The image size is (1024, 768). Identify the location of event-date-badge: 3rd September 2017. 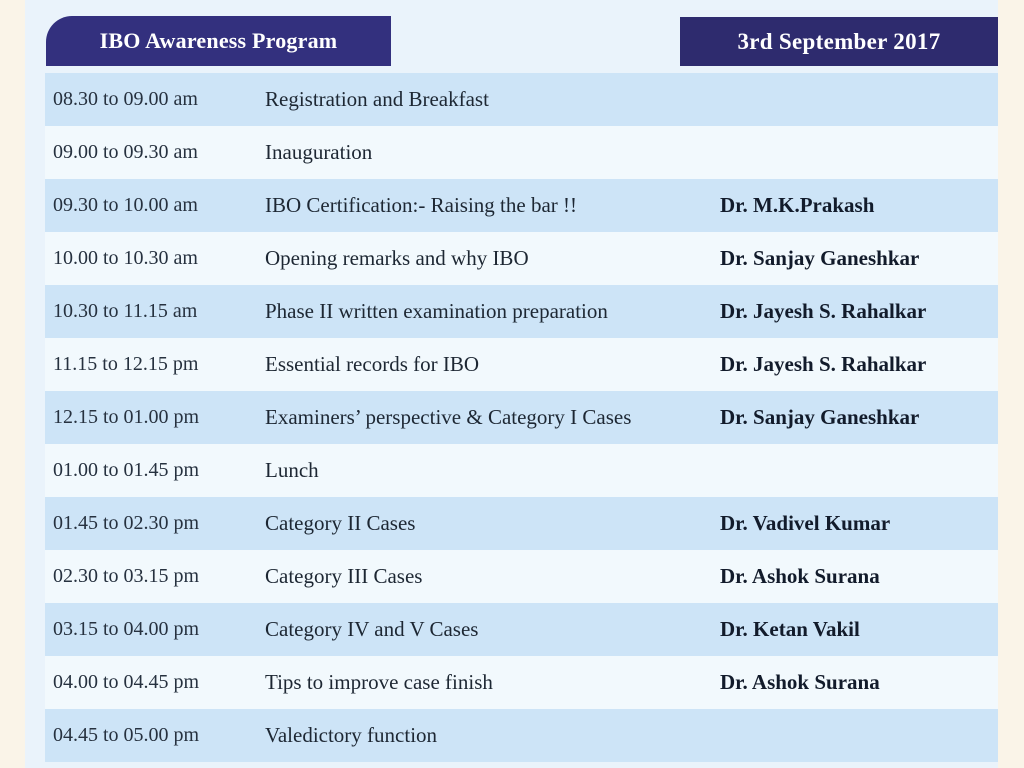
(839, 41).